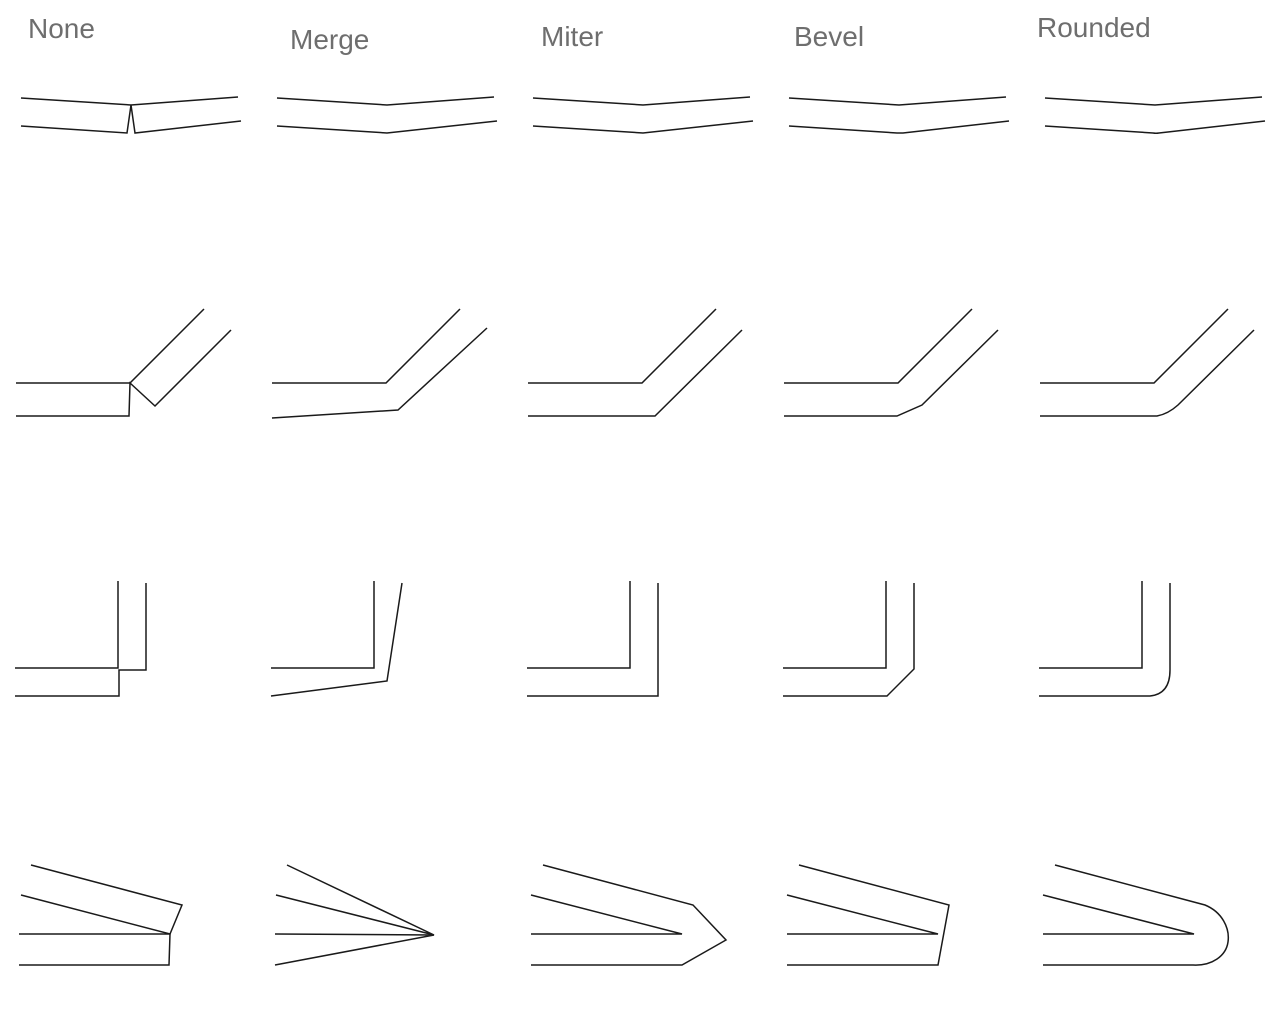 This screenshot has height=1024, width=1280. I want to click on shallow-join-rounded, so click(1155, 115).